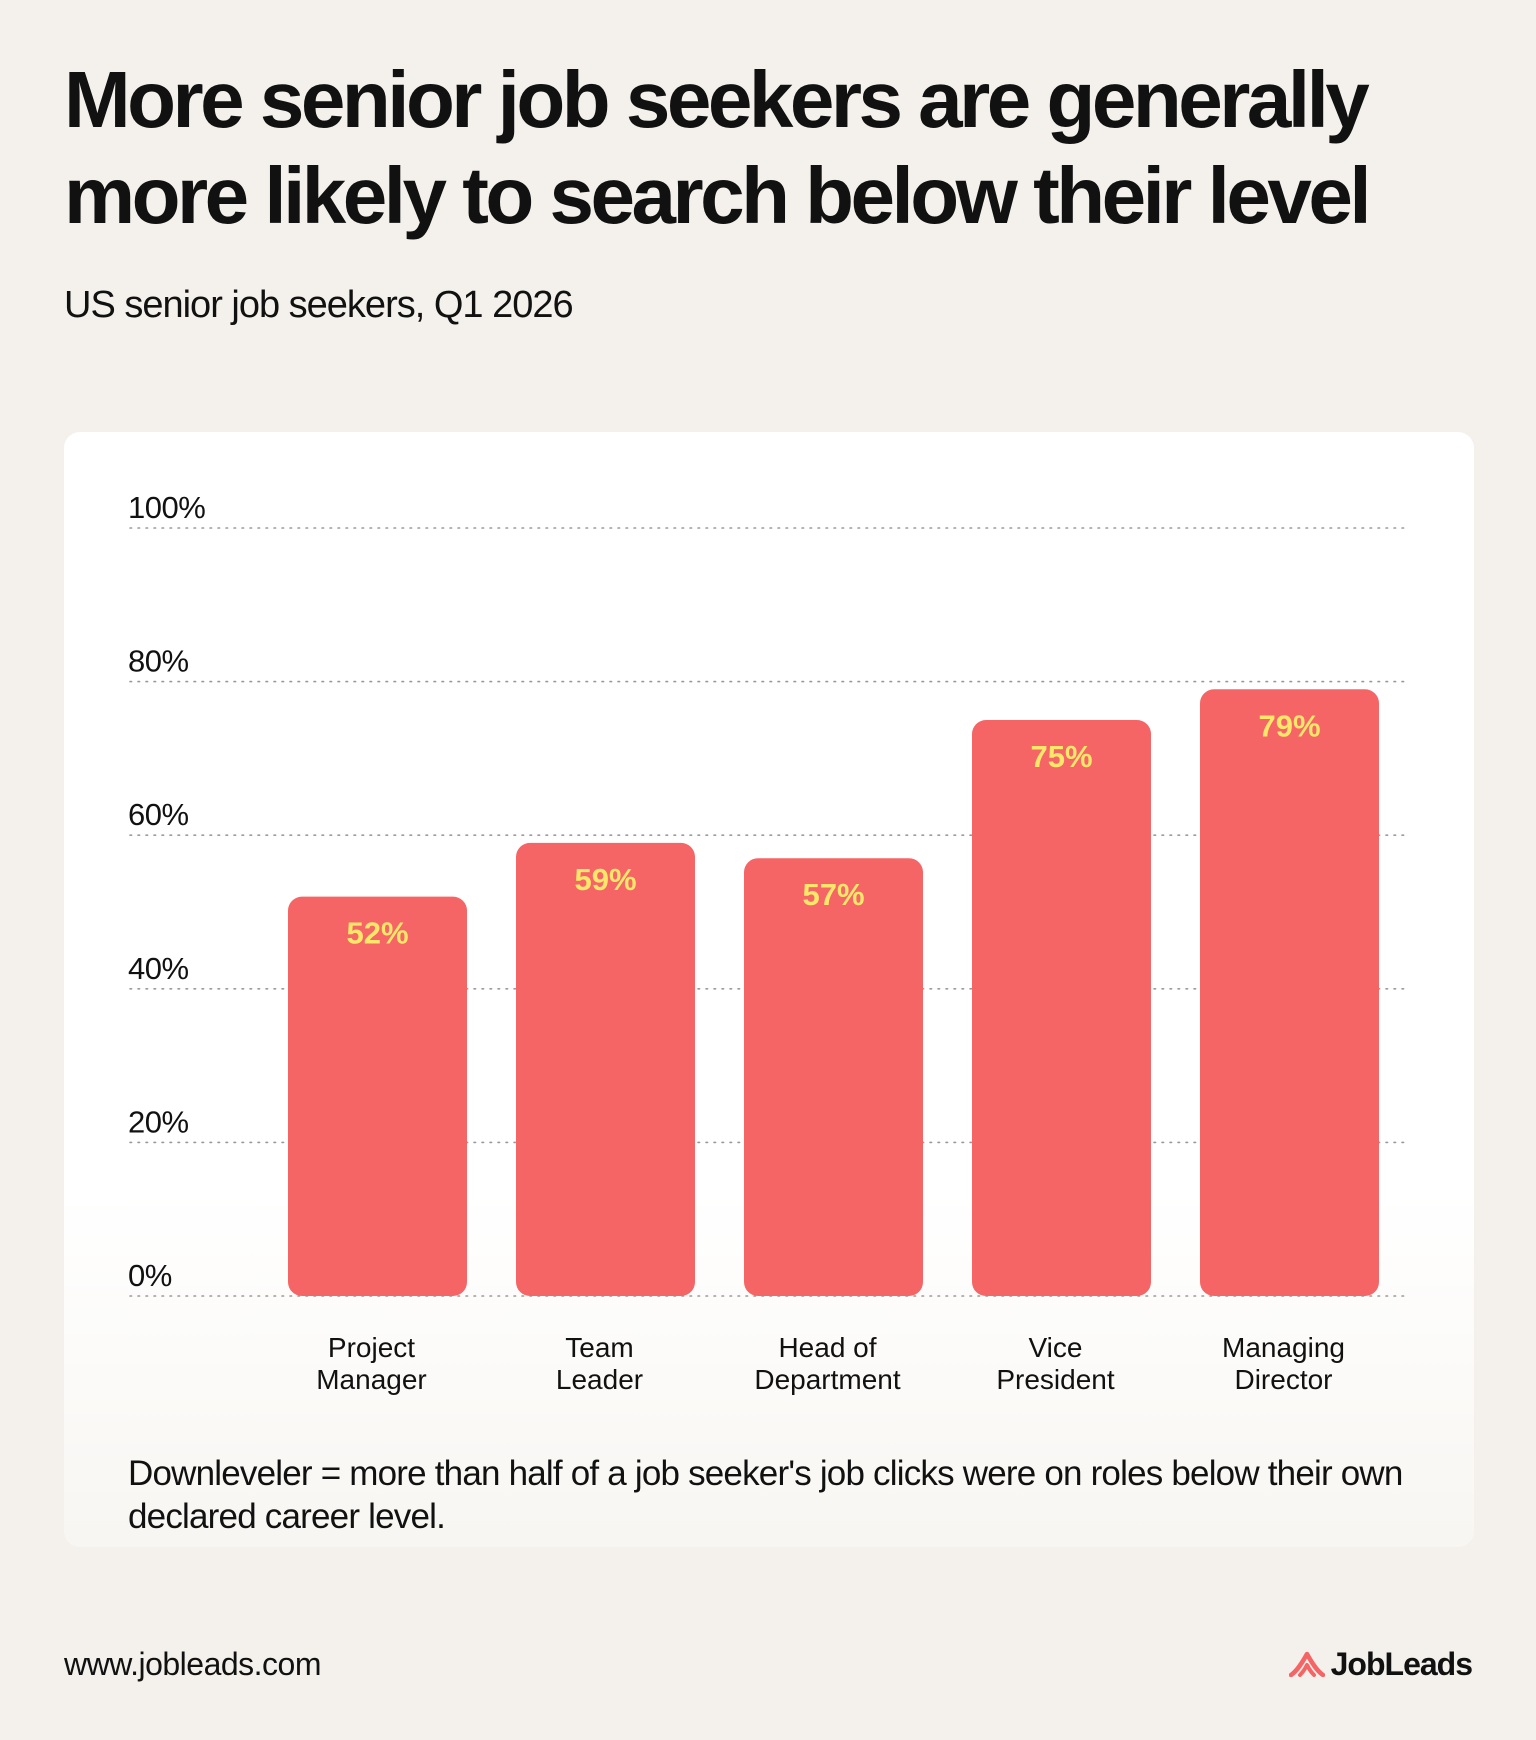  What do you see at coordinates (1283, 1347) in the screenshot?
I see `x-tick-label: Managing` at bounding box center [1283, 1347].